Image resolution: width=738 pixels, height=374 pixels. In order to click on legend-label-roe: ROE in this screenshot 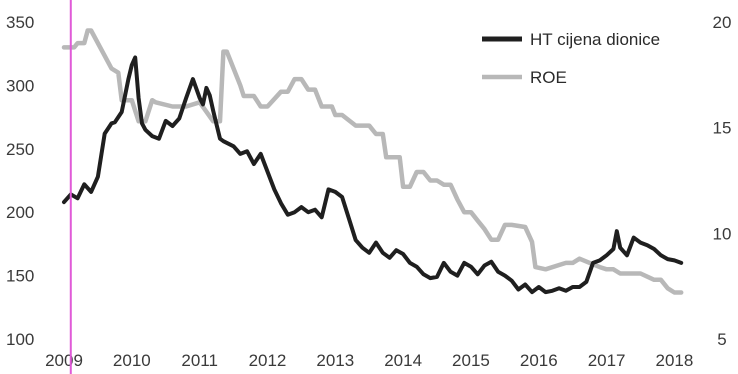, I will do `click(548, 77)`.